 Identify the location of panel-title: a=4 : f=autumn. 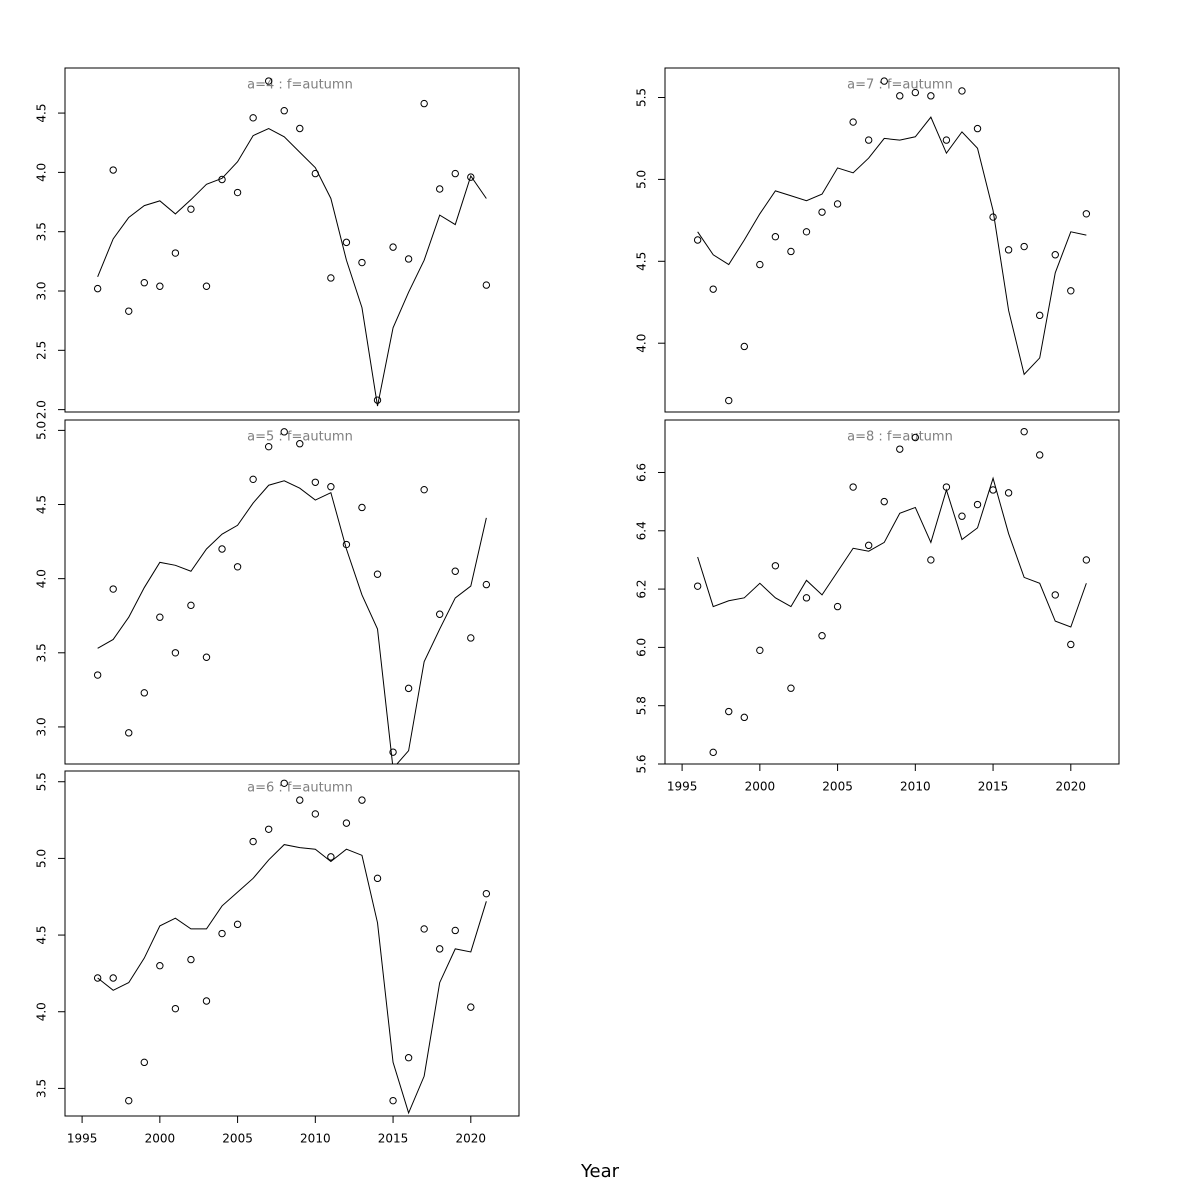
(300, 85).